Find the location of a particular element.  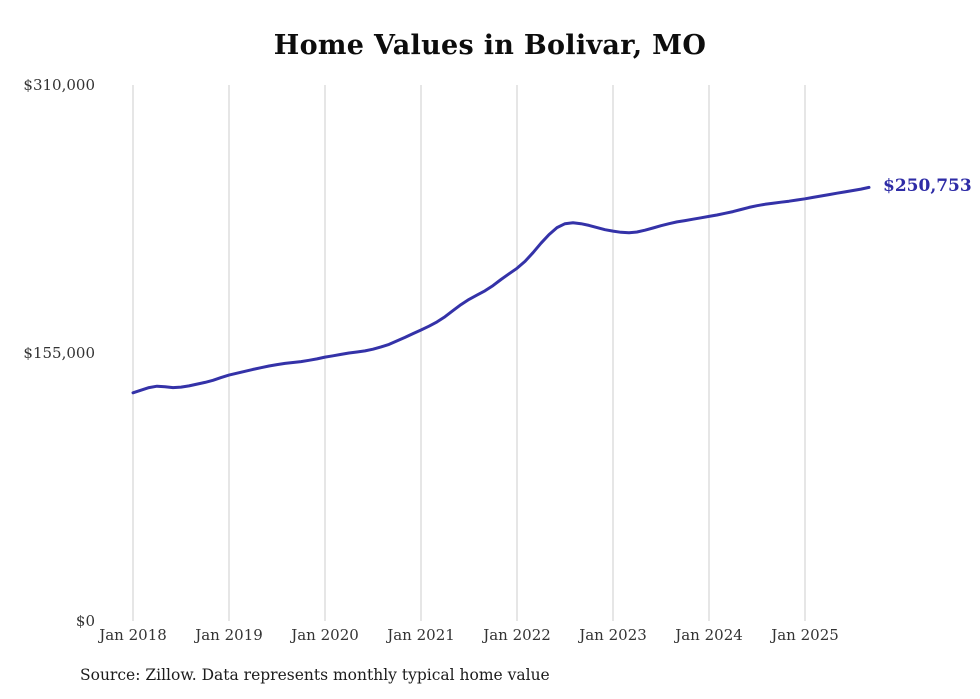

current-value-label: $250,753 is located at coordinates (927, 186).